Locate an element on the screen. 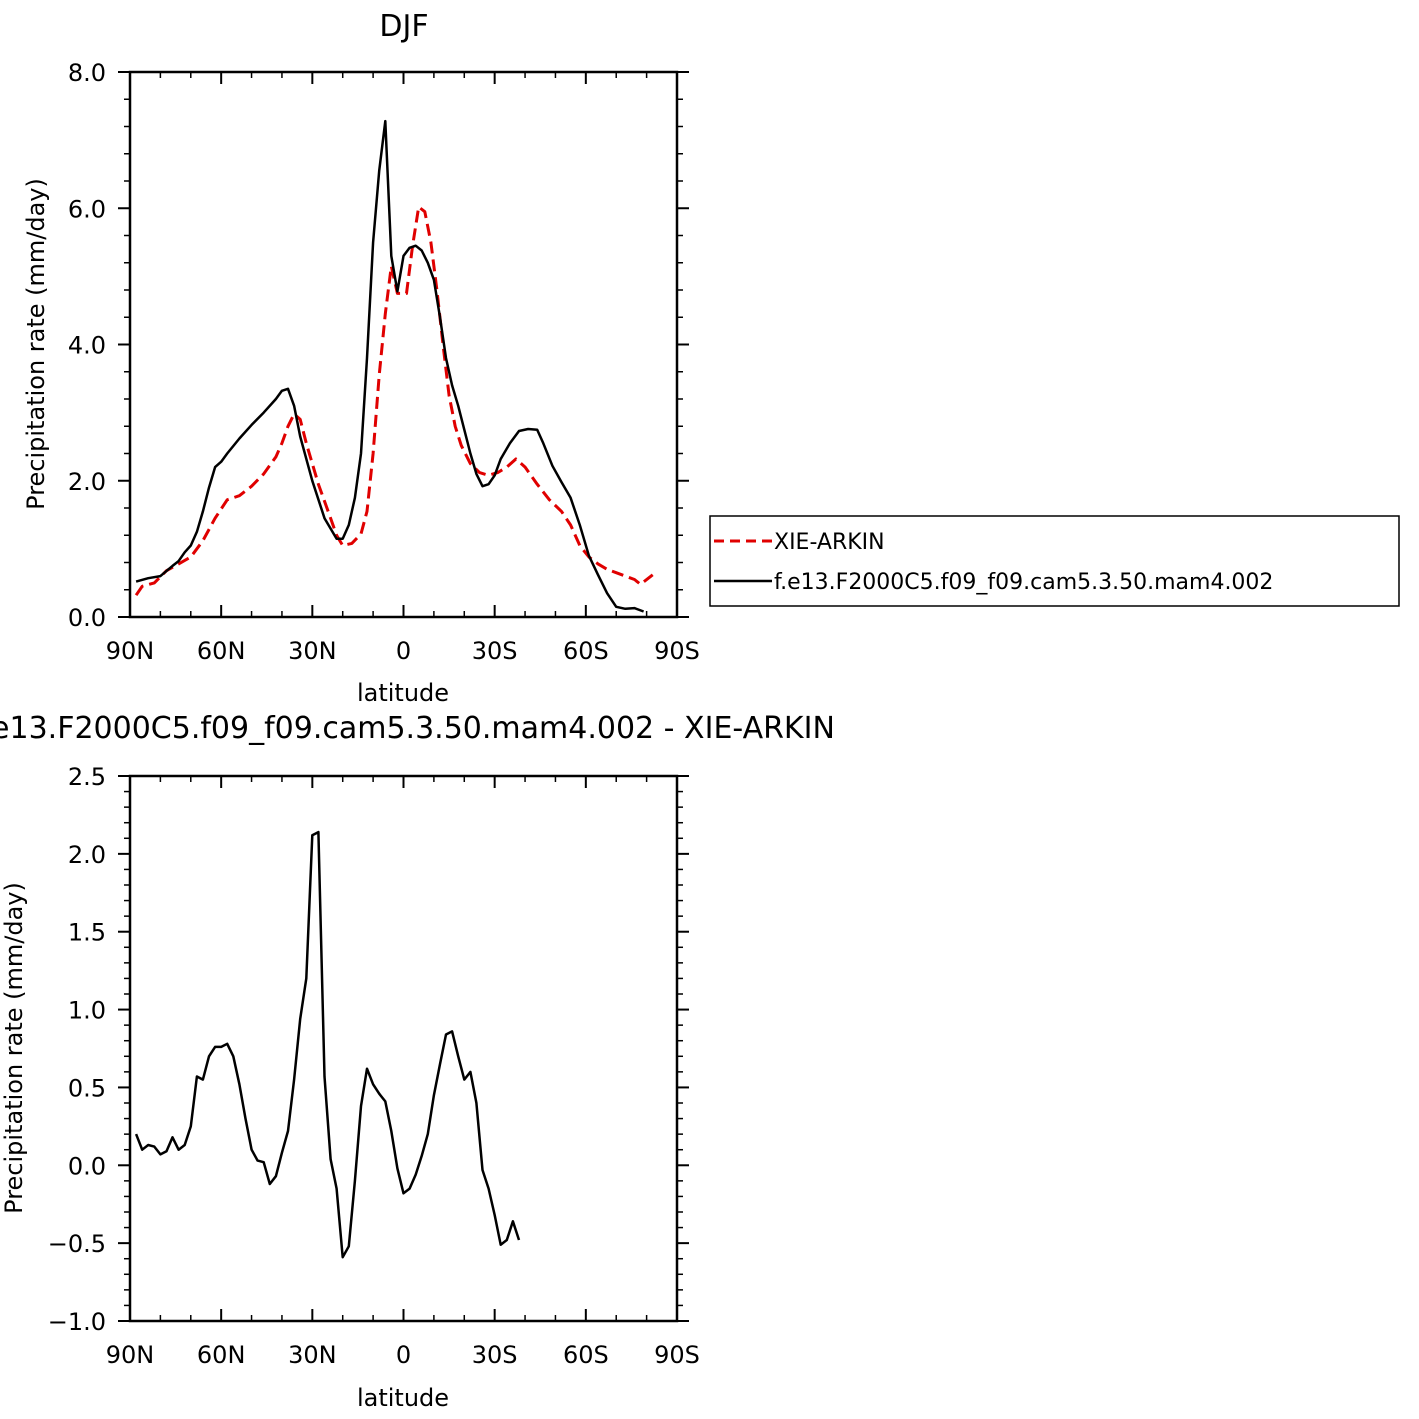  bottom-y-tick-label: 2.0 is located at coordinates (87, 855).